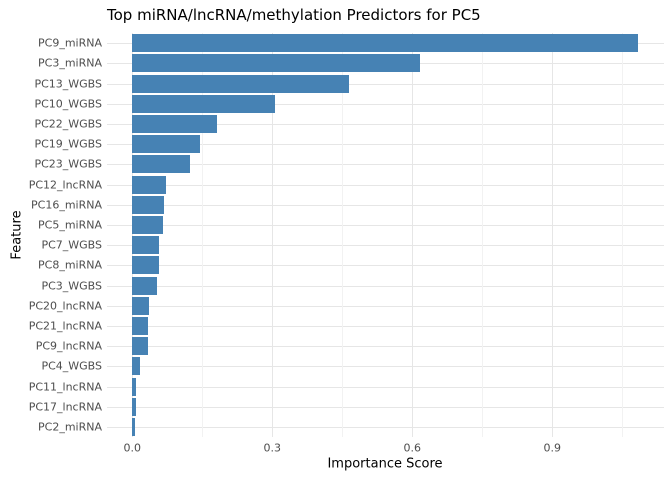 Image resolution: width=672 pixels, height=480 pixels. I want to click on y-axis-label: PC9_miRNA, so click(70, 43).